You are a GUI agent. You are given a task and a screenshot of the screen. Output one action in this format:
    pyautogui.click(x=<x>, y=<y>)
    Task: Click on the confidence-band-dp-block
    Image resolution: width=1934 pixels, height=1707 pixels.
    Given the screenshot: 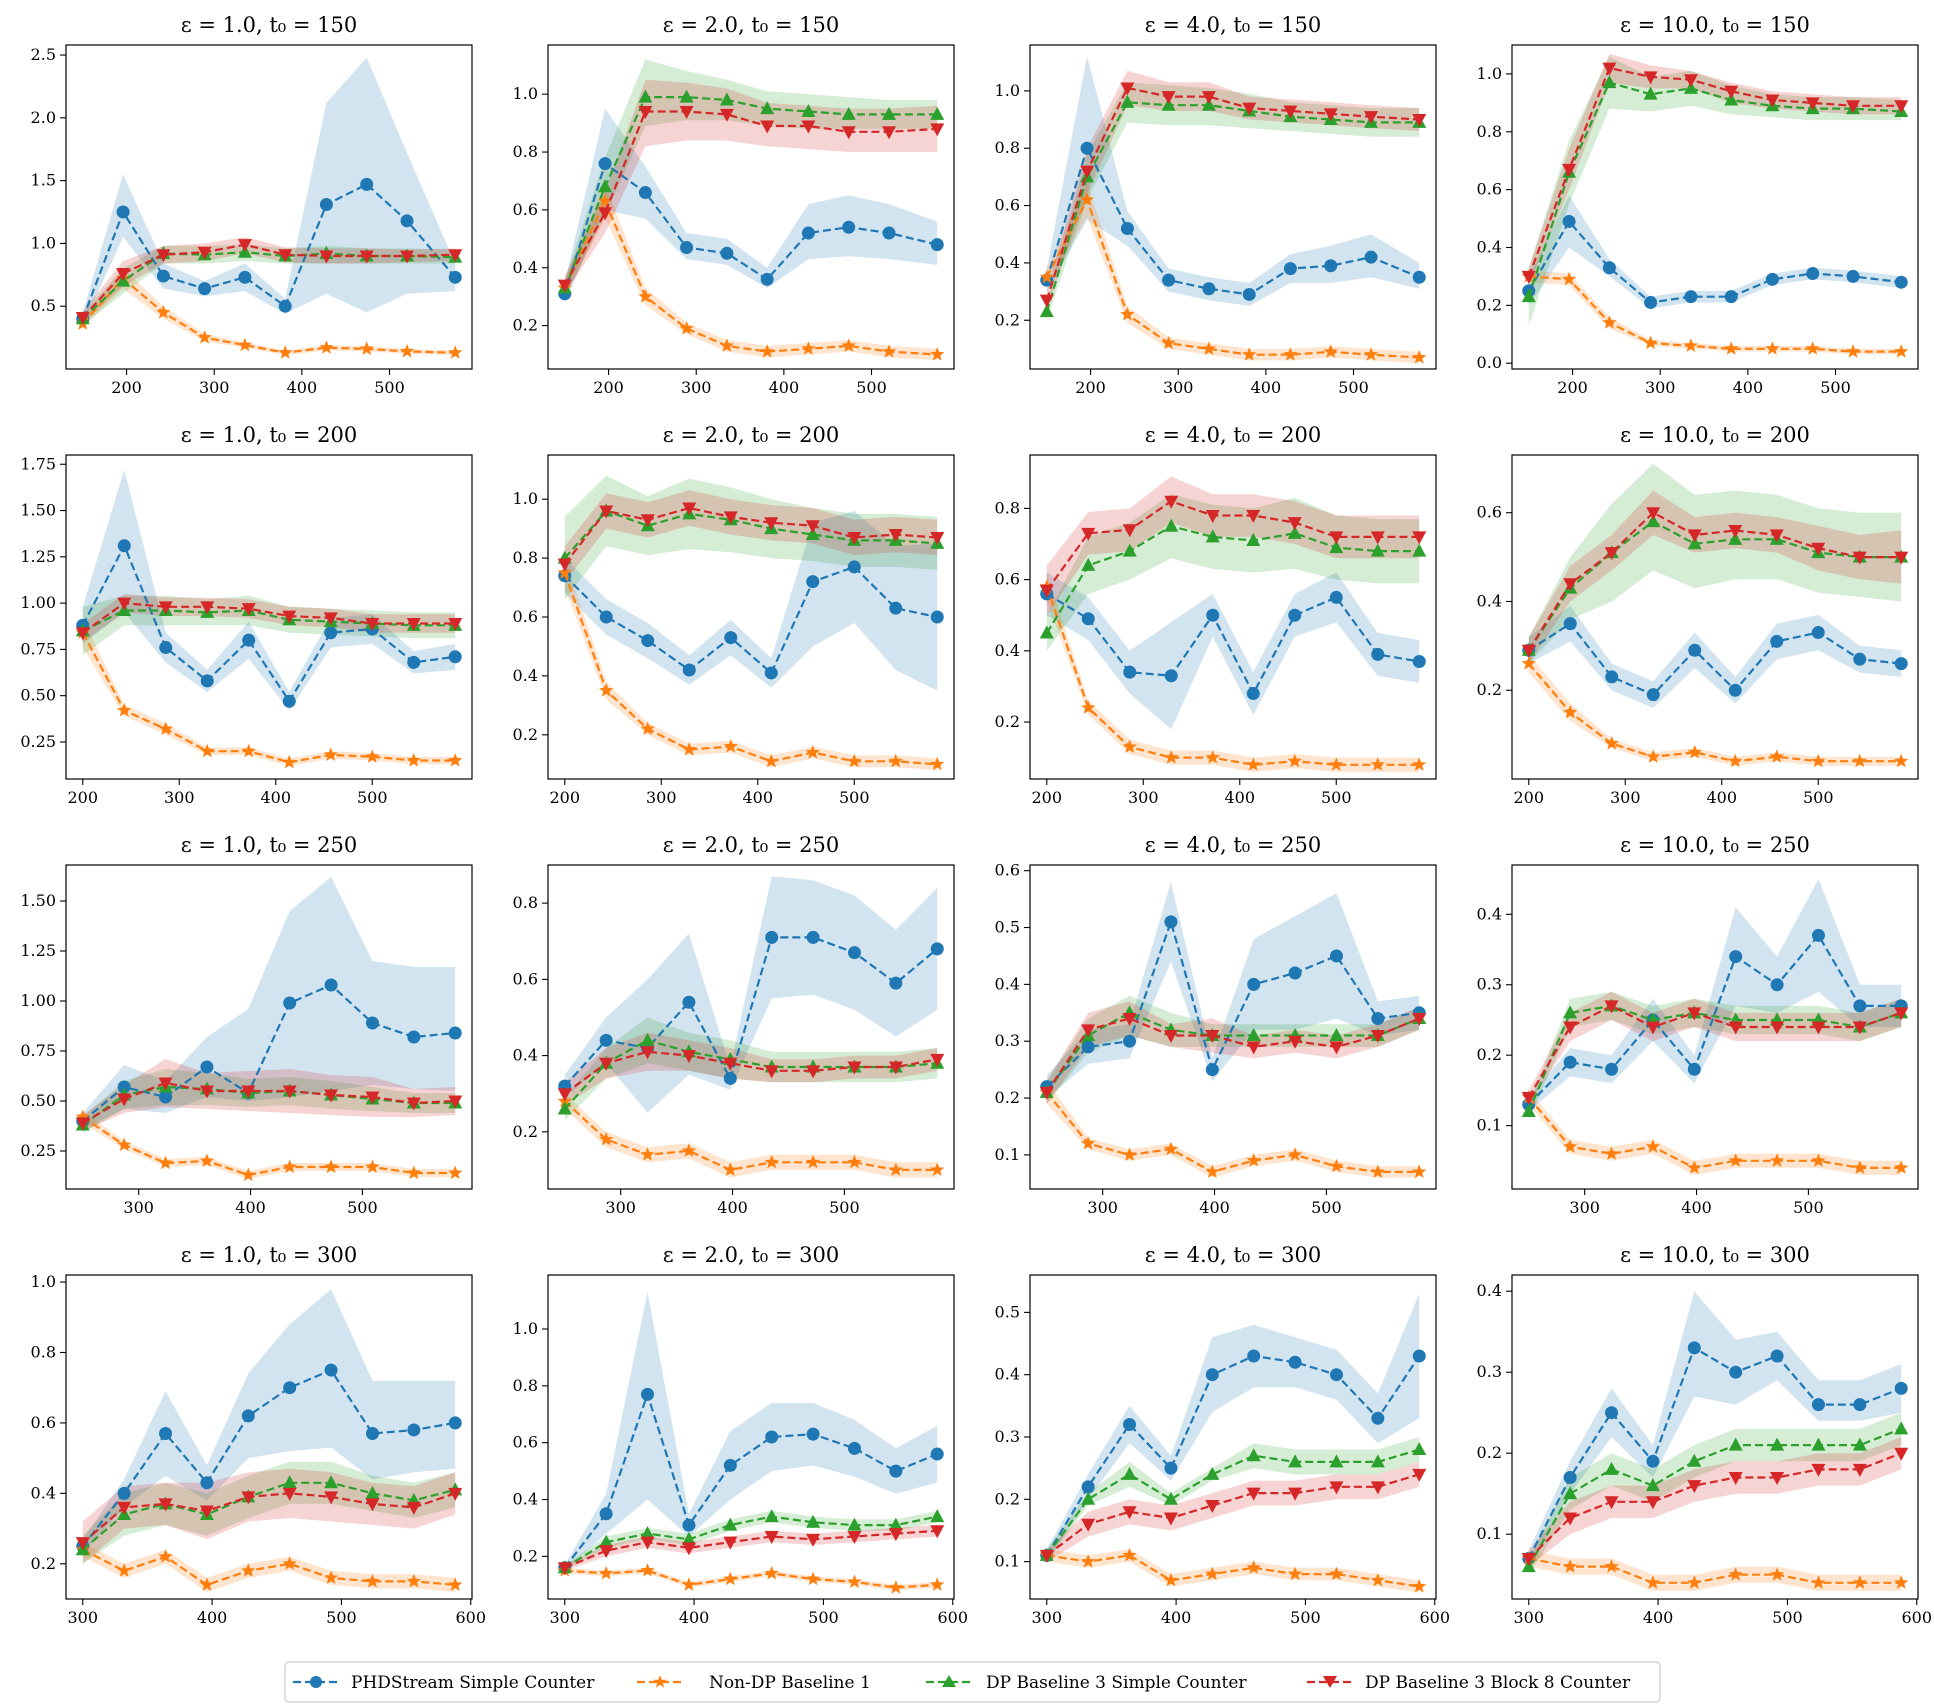 What is the action you would take?
    pyautogui.click(x=1715, y=1502)
    